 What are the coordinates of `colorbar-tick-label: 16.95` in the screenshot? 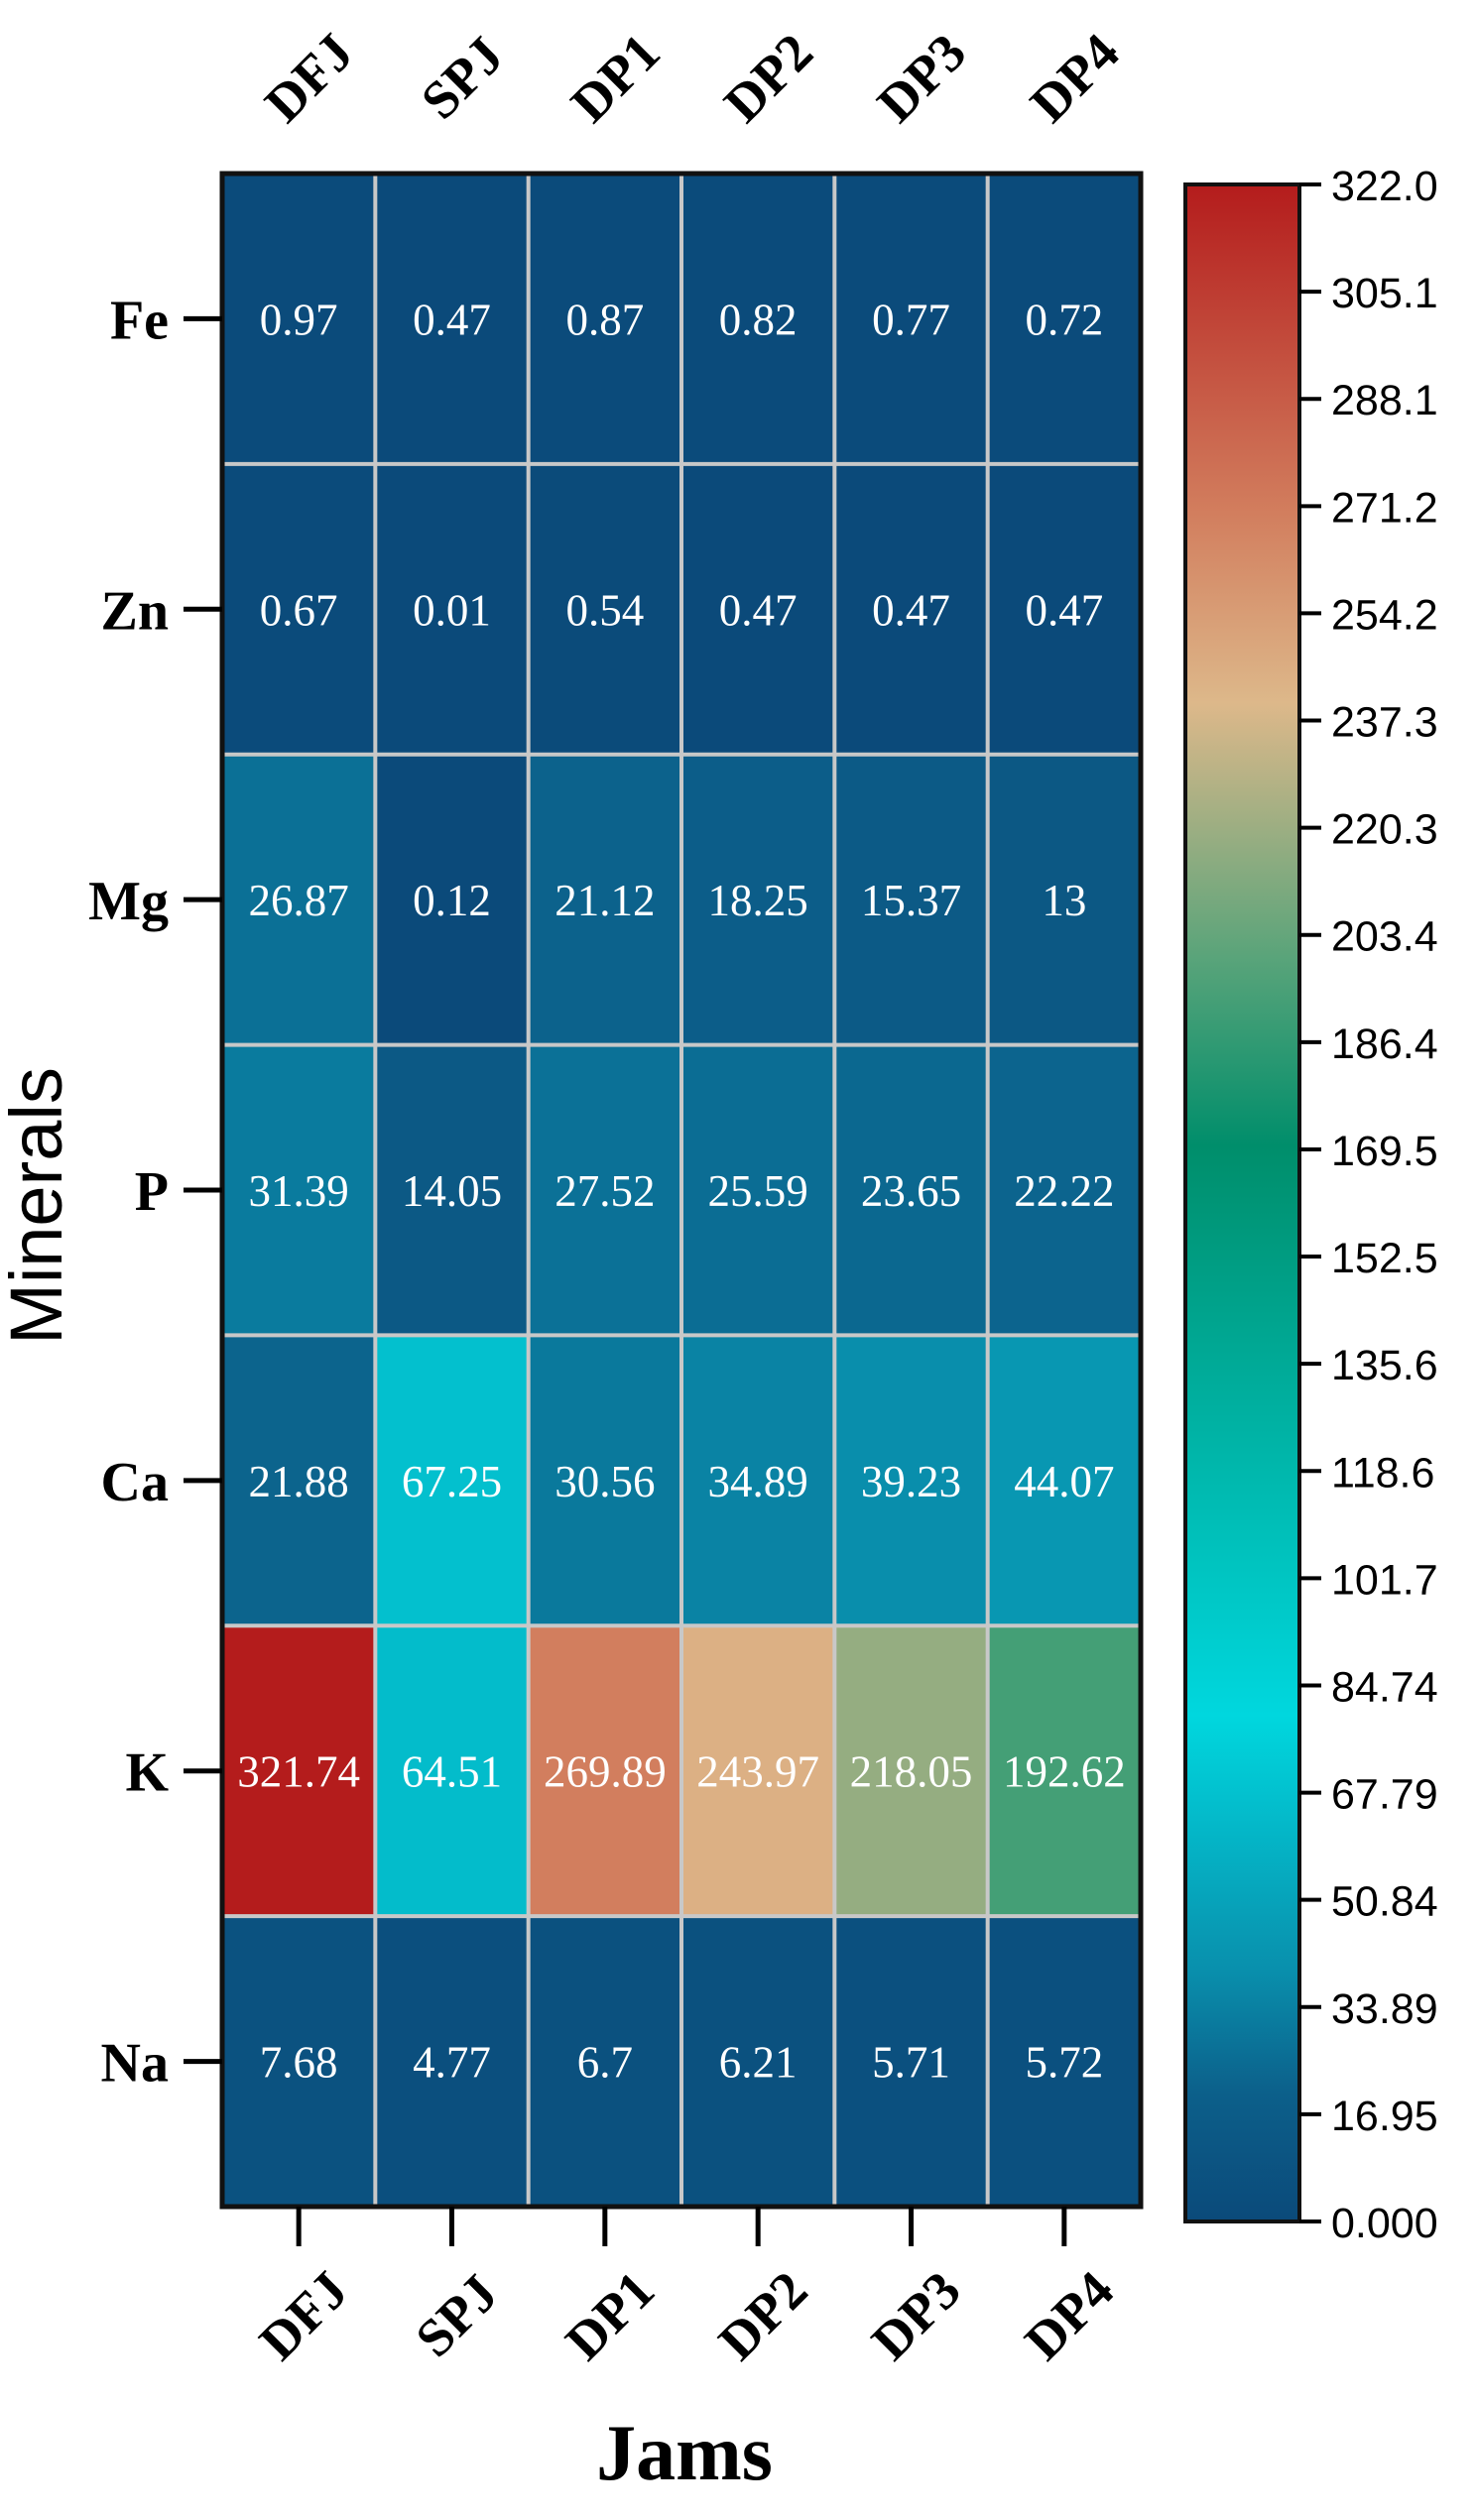 It's located at (1385, 2116).